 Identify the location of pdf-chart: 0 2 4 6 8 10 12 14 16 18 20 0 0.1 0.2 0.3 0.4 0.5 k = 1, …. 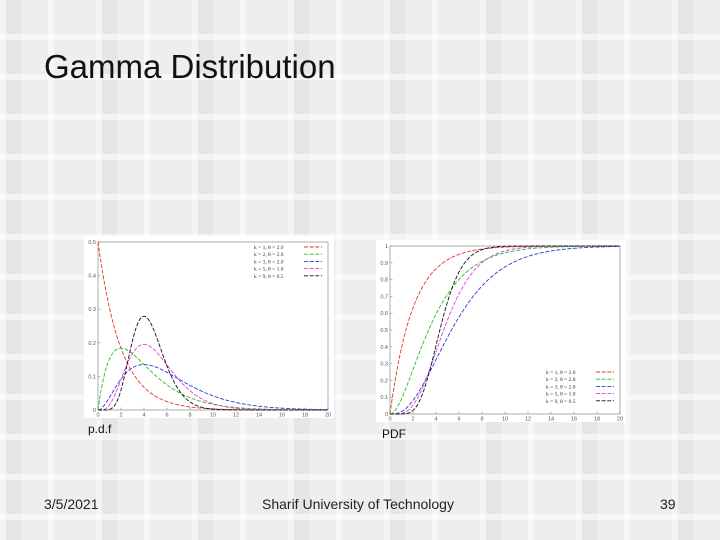
(209, 327).